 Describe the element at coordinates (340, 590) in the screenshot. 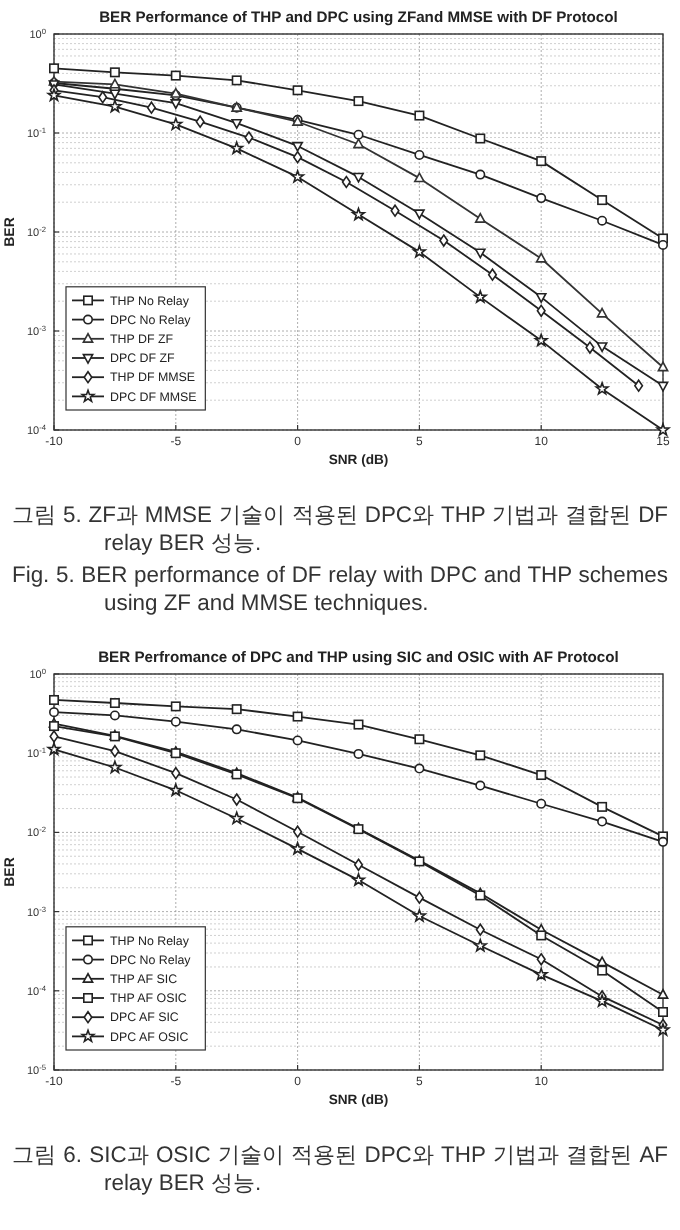

I see `caption: Fig. 5. BER performance of DF relay with DPC and THP schemes using ZF and MMSE techniques.` at that location.